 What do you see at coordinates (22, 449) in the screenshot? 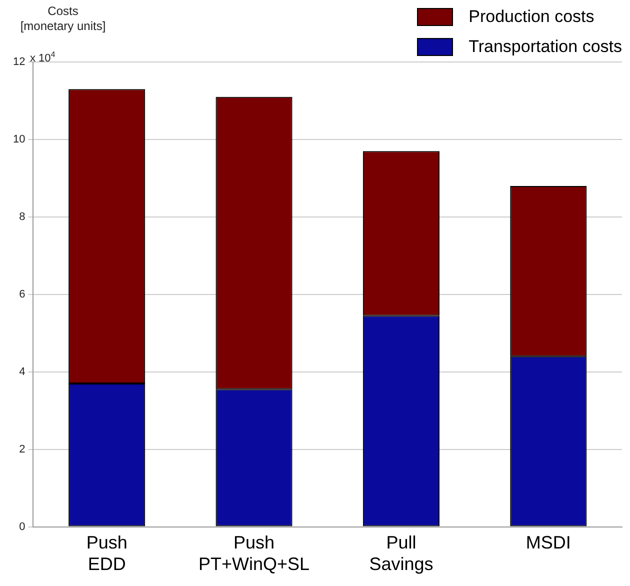
I see `y-tick-label: 2` at bounding box center [22, 449].